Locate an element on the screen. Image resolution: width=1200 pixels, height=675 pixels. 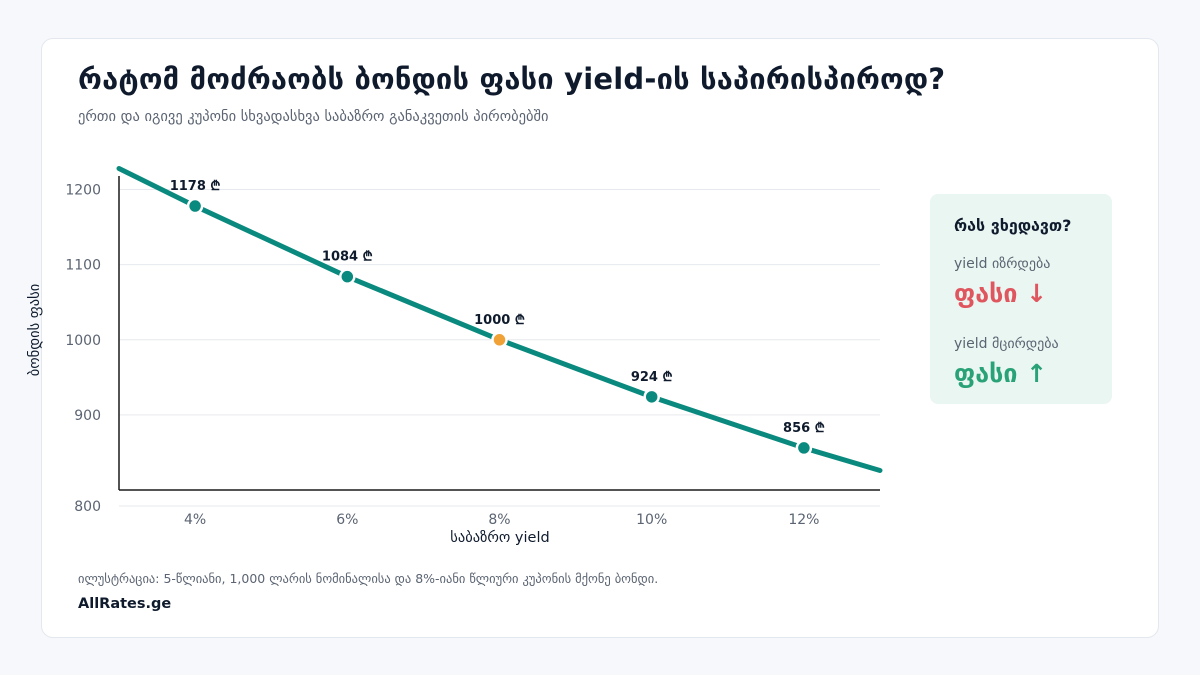
data-label: 1000 ₾ is located at coordinates (499, 320).